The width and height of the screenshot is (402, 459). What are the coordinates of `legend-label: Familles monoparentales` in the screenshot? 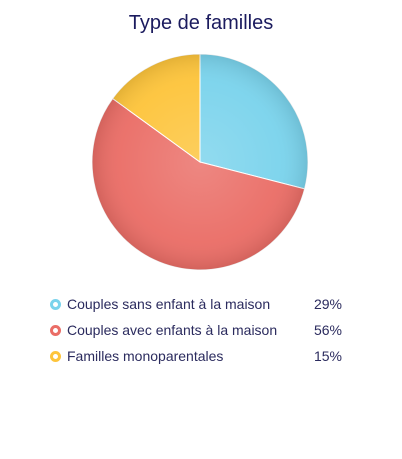 It's located at (145, 356).